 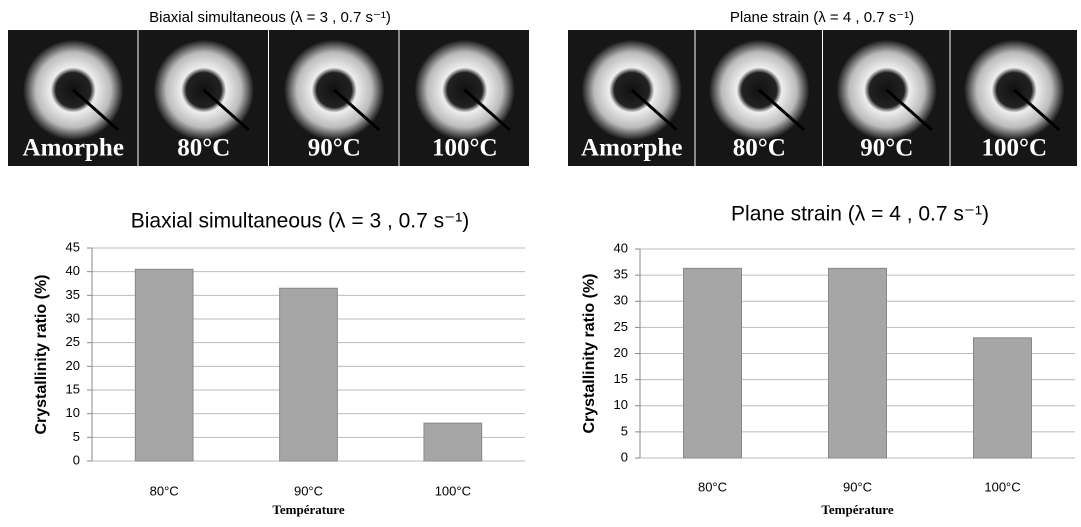 I want to click on strip-title: Plane strain (λ = 4 , 0.7 s⁻¹), so click(x=822, y=17).